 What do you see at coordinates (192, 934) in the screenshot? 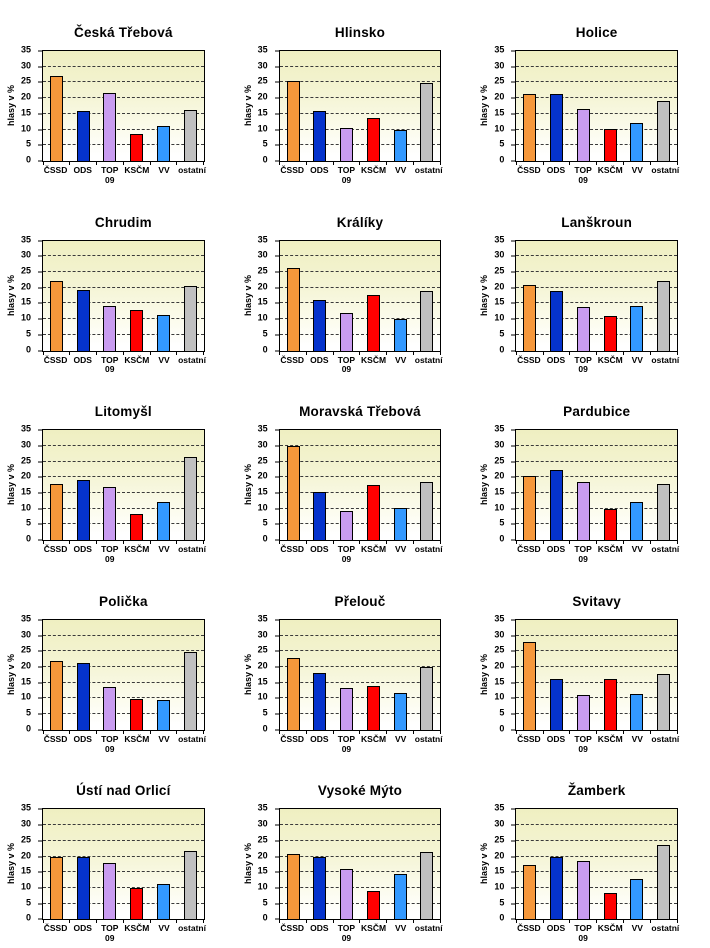
I see `x-label-slot: ostatní` at bounding box center [192, 934].